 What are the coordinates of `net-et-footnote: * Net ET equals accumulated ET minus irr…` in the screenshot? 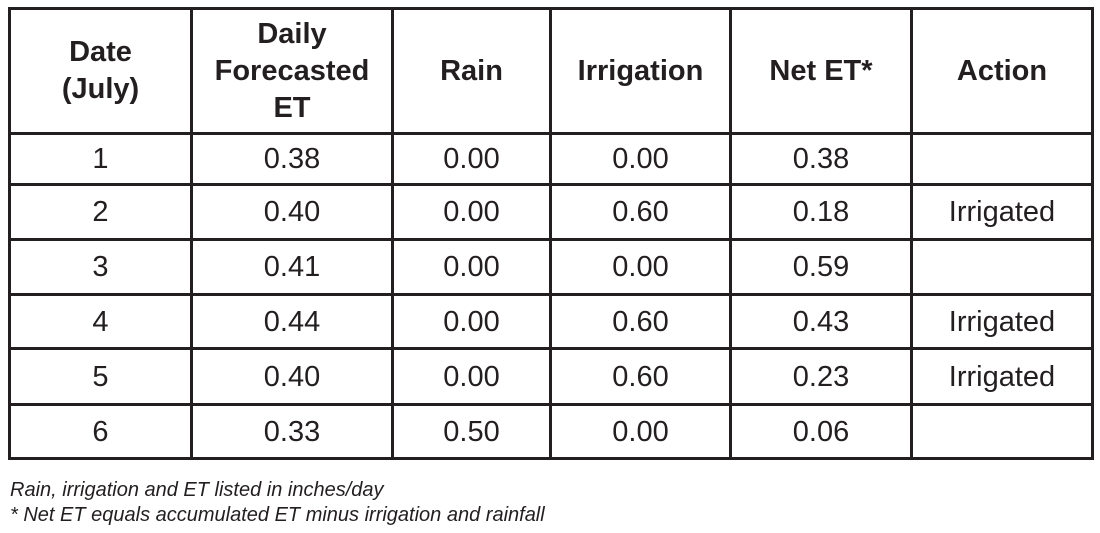 It's located at (277, 515).